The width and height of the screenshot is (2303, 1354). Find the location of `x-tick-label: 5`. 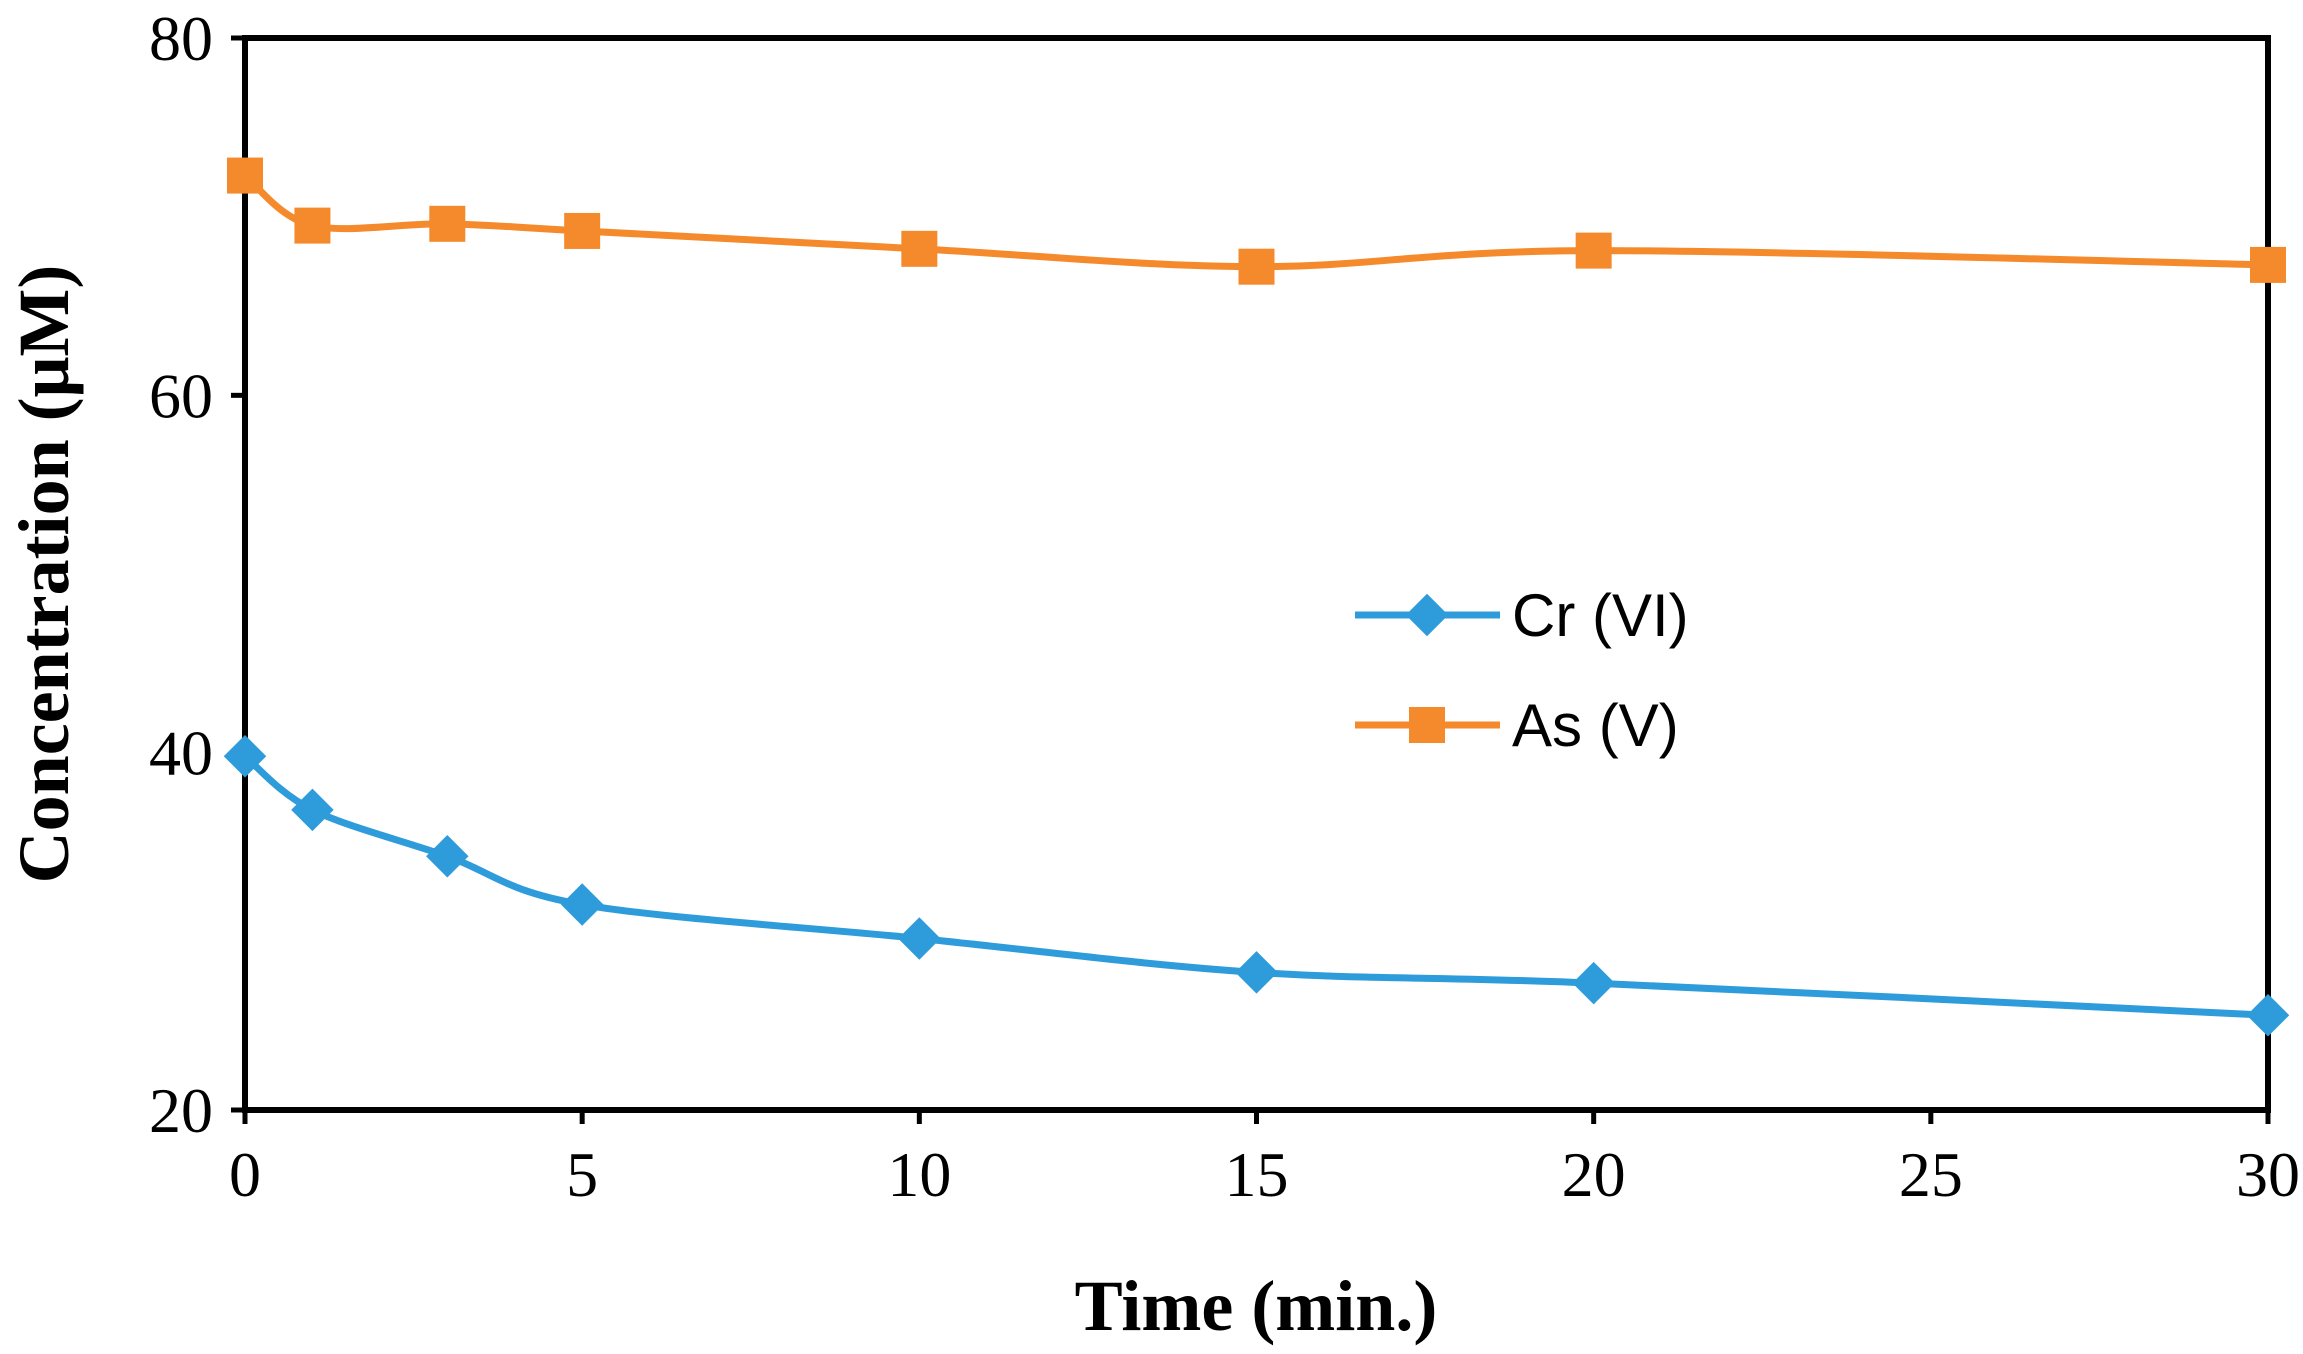

x-tick-label: 5 is located at coordinates (582, 1174).